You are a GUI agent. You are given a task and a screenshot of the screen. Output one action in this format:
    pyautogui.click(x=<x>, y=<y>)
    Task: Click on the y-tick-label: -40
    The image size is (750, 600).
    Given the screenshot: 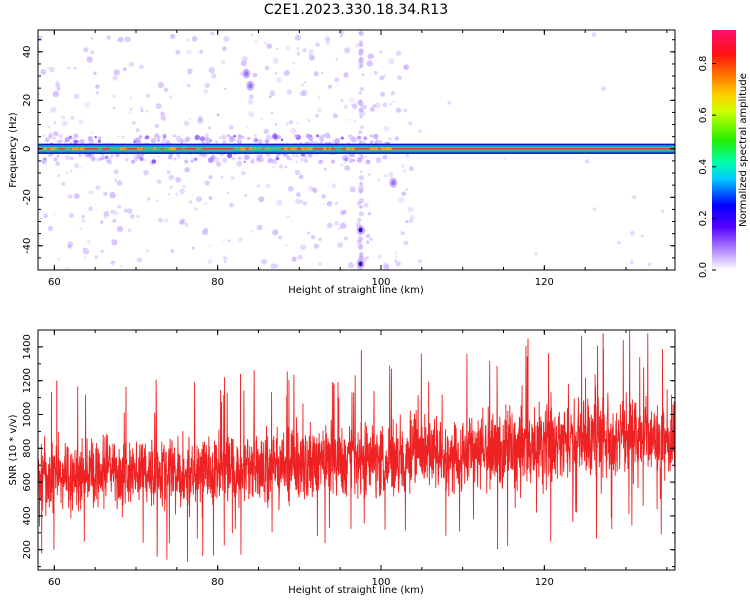 What is the action you would take?
    pyautogui.click(x=27, y=246)
    